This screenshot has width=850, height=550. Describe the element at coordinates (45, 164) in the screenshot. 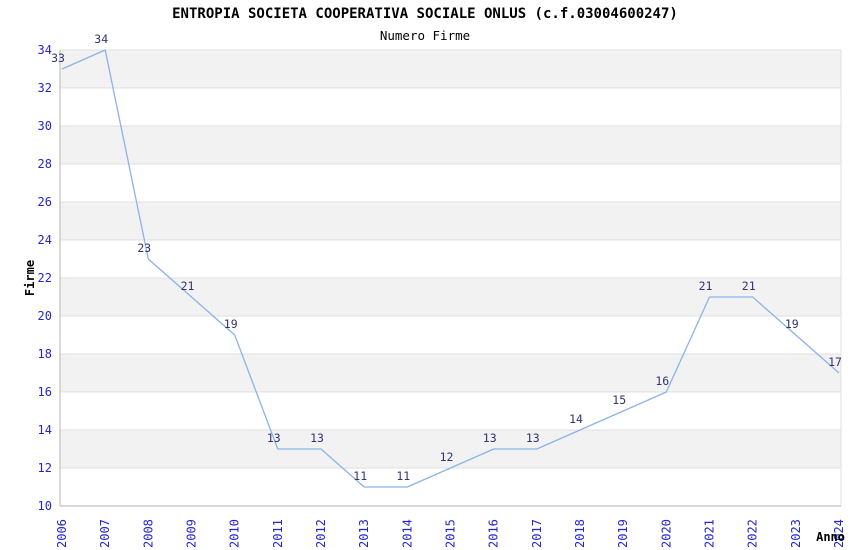

I see `y-tick-label: 28` at that location.